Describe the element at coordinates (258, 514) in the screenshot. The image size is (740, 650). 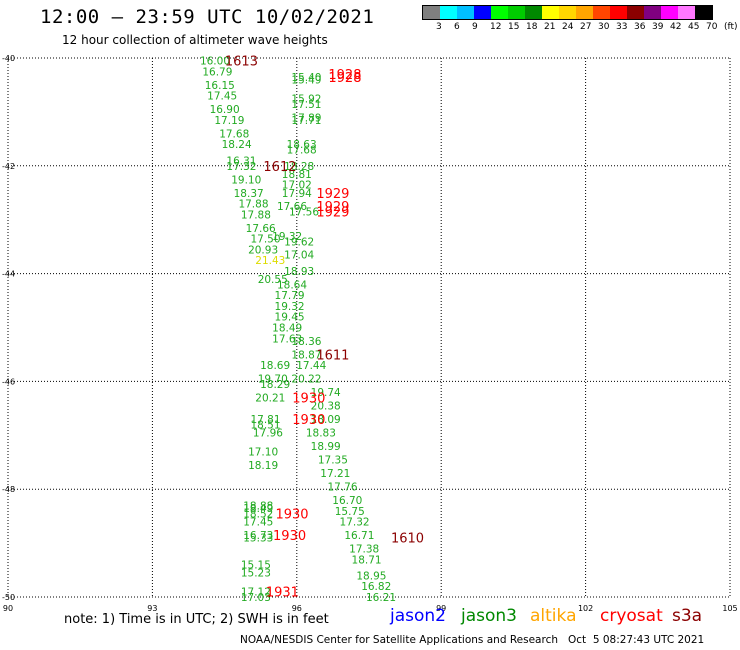
I see `wave-height-label: 18.52` at that location.